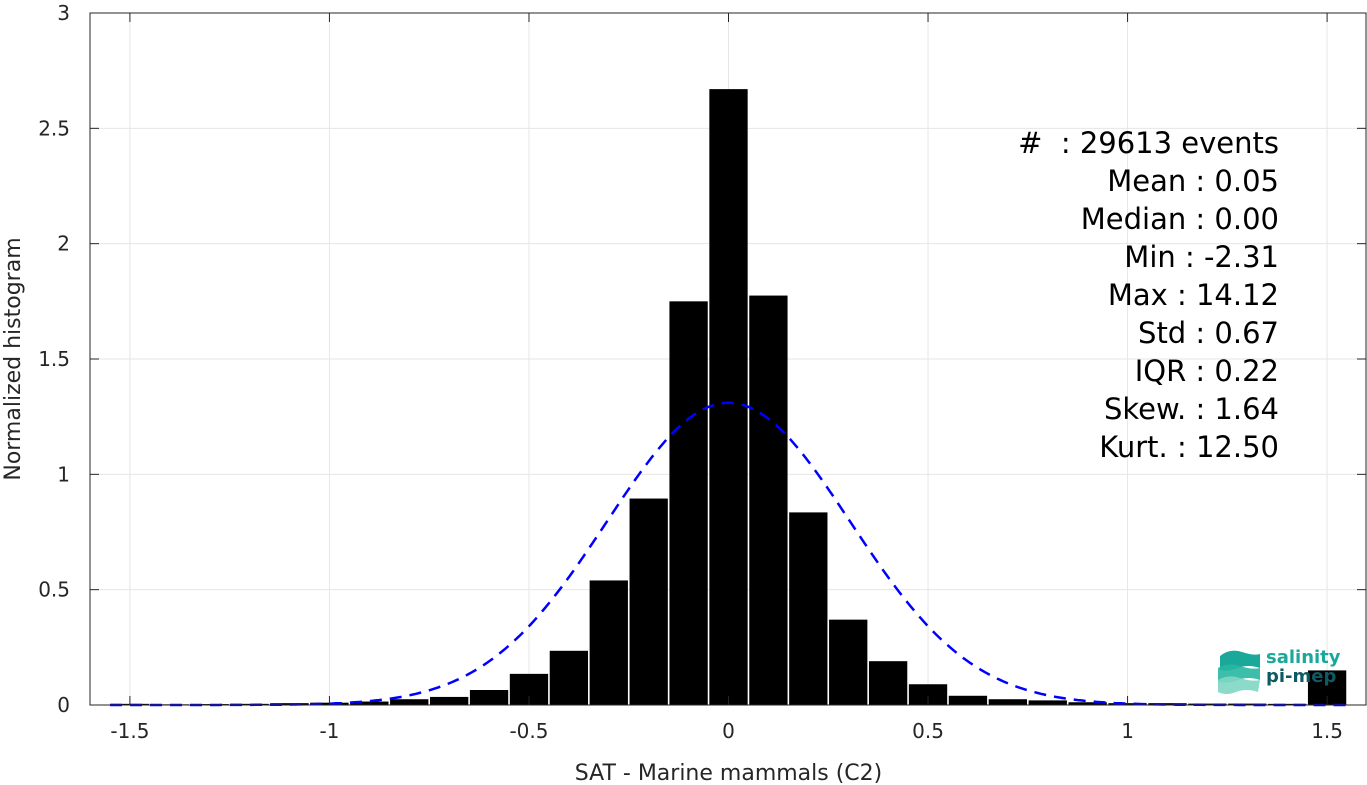 This screenshot has height=785, width=1367. What do you see at coordinates (1191, 409) in the screenshot?
I see `stat-skew: Skew. : 1.64` at bounding box center [1191, 409].